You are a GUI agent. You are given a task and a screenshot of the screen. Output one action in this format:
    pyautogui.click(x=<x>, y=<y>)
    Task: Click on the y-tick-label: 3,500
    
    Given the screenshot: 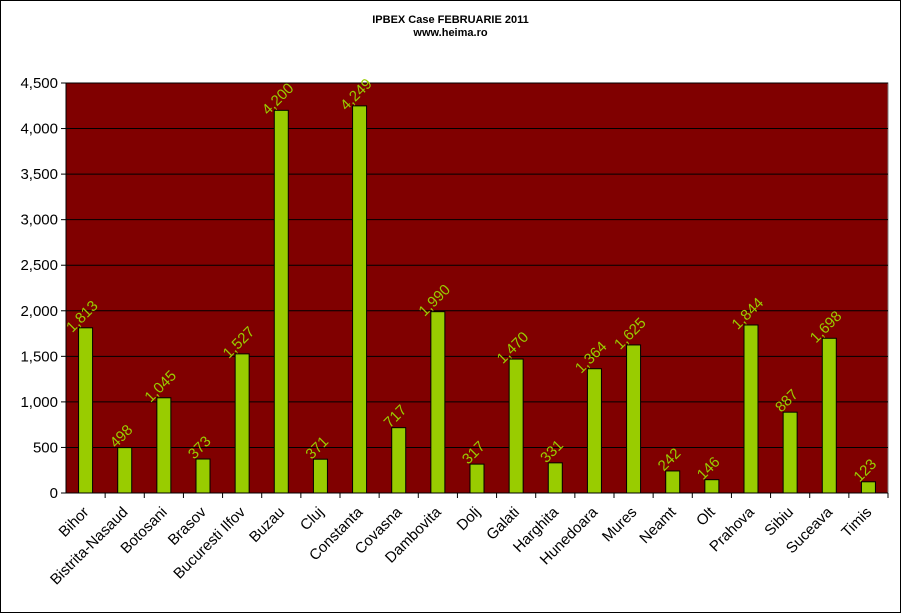 What is the action you would take?
    pyautogui.click(x=39, y=174)
    